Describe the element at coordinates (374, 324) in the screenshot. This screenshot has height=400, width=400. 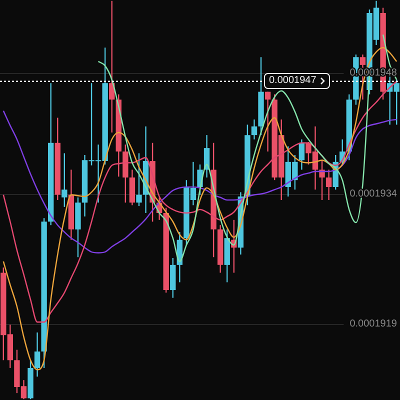
I see `y-tick-label: 0.0001919` at that location.